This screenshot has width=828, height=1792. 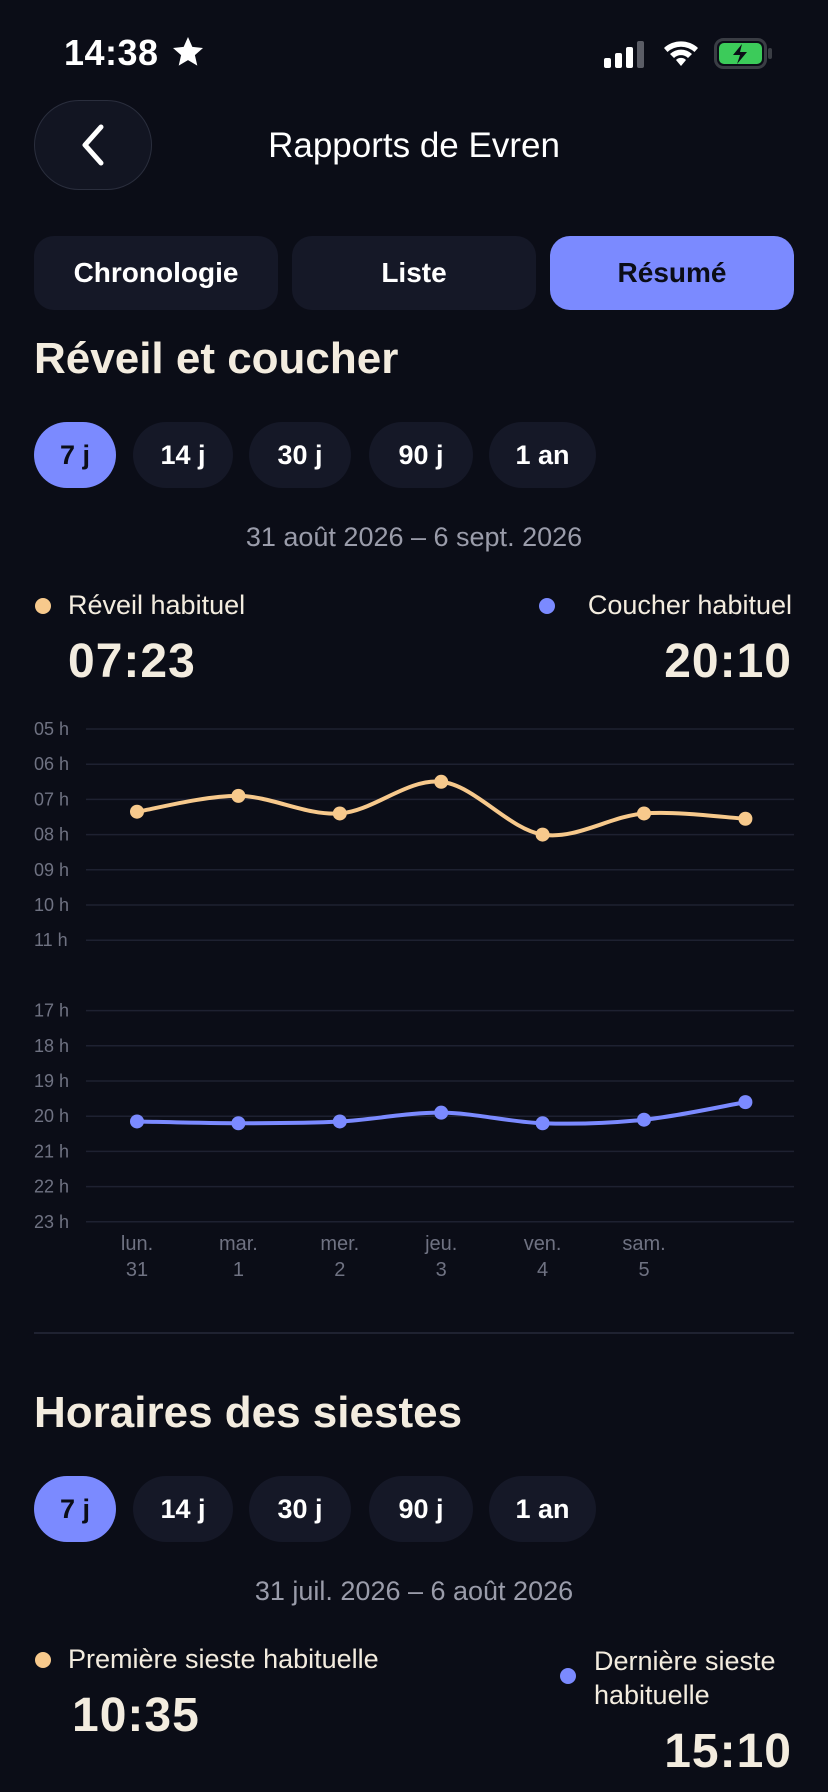 What do you see at coordinates (157, 605) in the screenshot?
I see `wake-legend-label: Réveil habituel` at bounding box center [157, 605].